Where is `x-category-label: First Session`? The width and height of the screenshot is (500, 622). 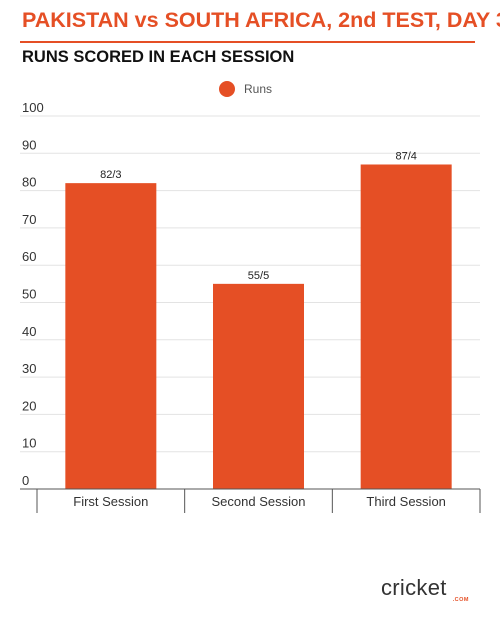 x-category-label: First Session is located at coordinates (110, 501).